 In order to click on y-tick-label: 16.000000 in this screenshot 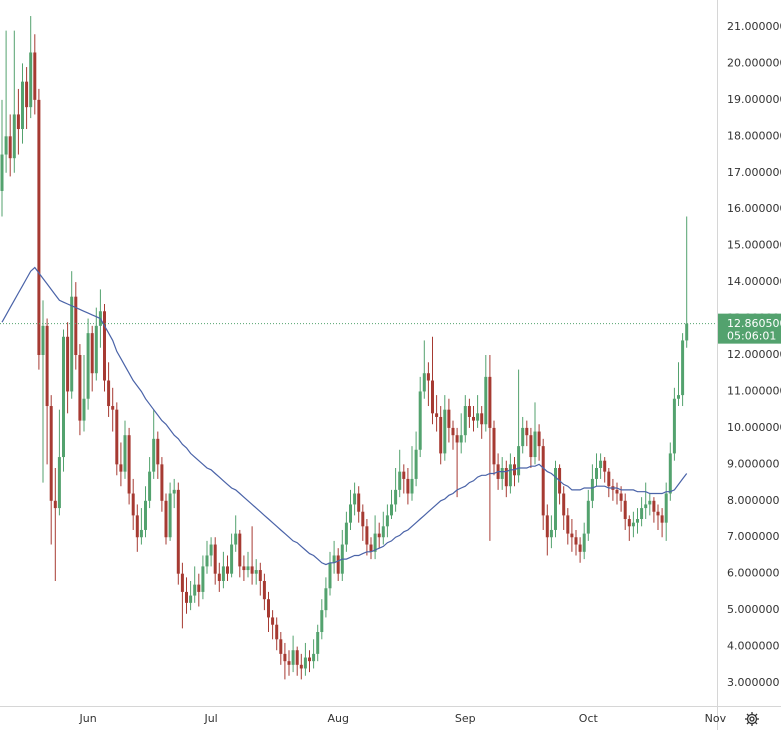, I will do `click(754, 208)`.